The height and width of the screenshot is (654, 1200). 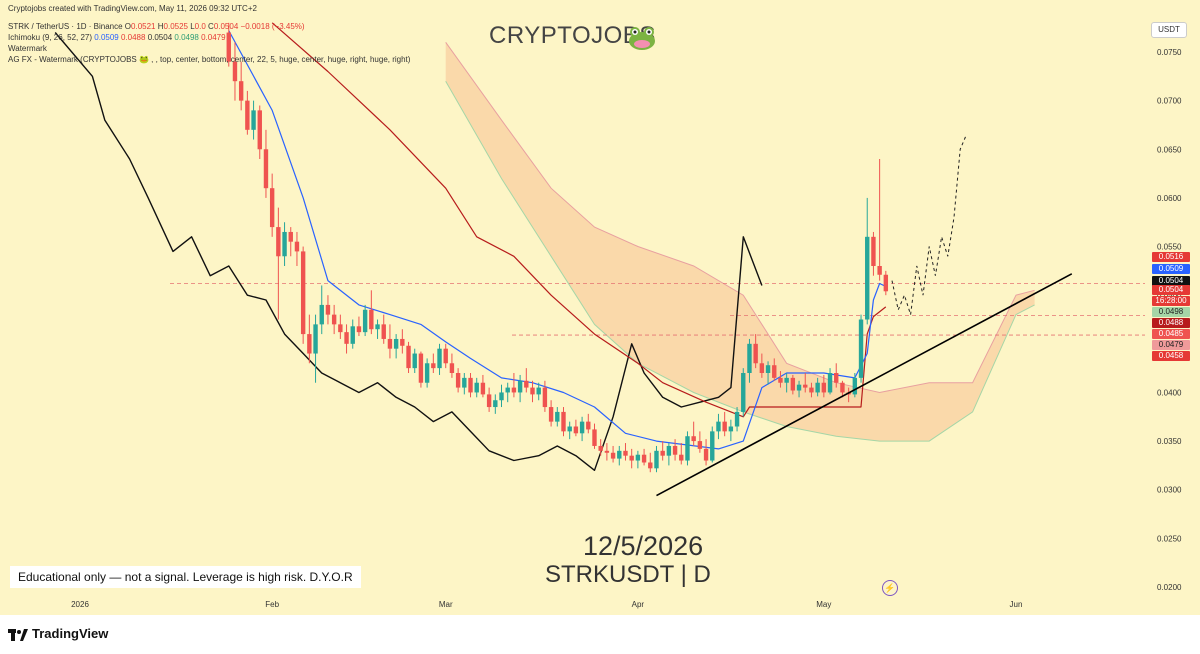 What do you see at coordinates (890, 588) in the screenshot?
I see `lightning-bolt-icon: ⚡` at bounding box center [890, 588].